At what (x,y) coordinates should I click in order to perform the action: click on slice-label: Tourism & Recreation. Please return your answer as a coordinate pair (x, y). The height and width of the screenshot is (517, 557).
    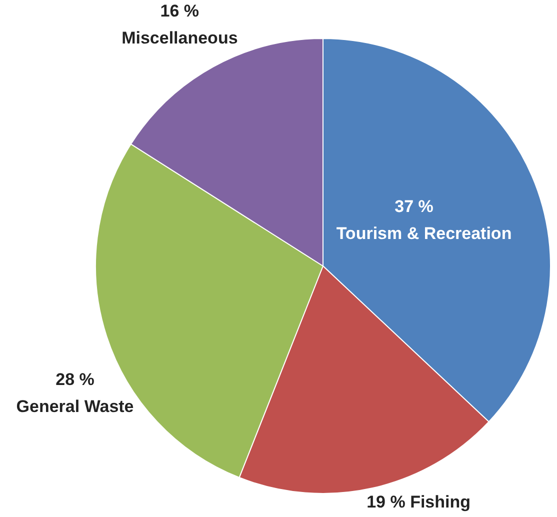
    Looking at the image, I should click on (424, 234).